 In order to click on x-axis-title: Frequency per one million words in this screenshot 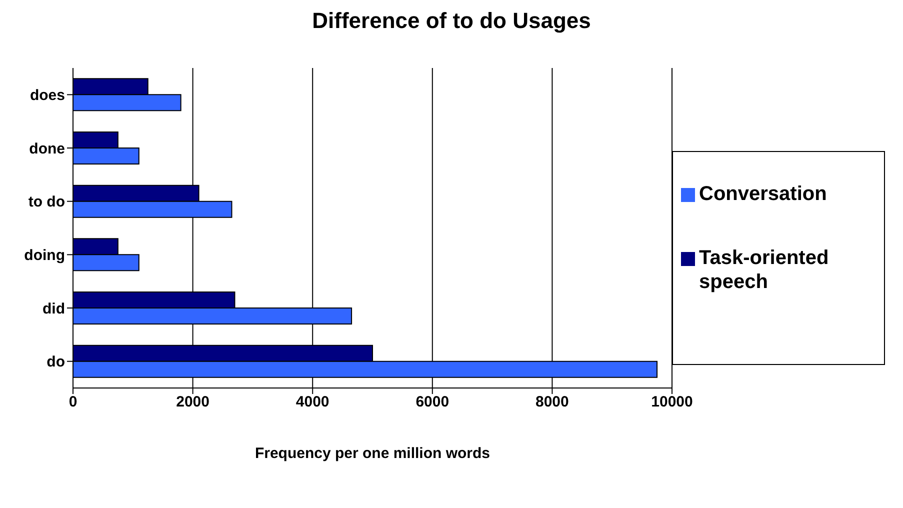, I will do `click(372, 453)`.